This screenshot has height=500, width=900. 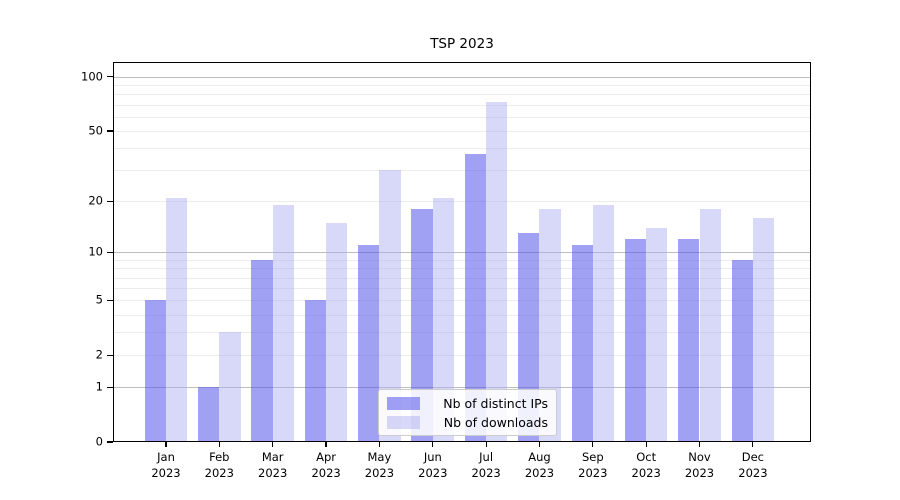 I want to click on x-tick-label-nov: Nov 2023, so click(x=699, y=465).